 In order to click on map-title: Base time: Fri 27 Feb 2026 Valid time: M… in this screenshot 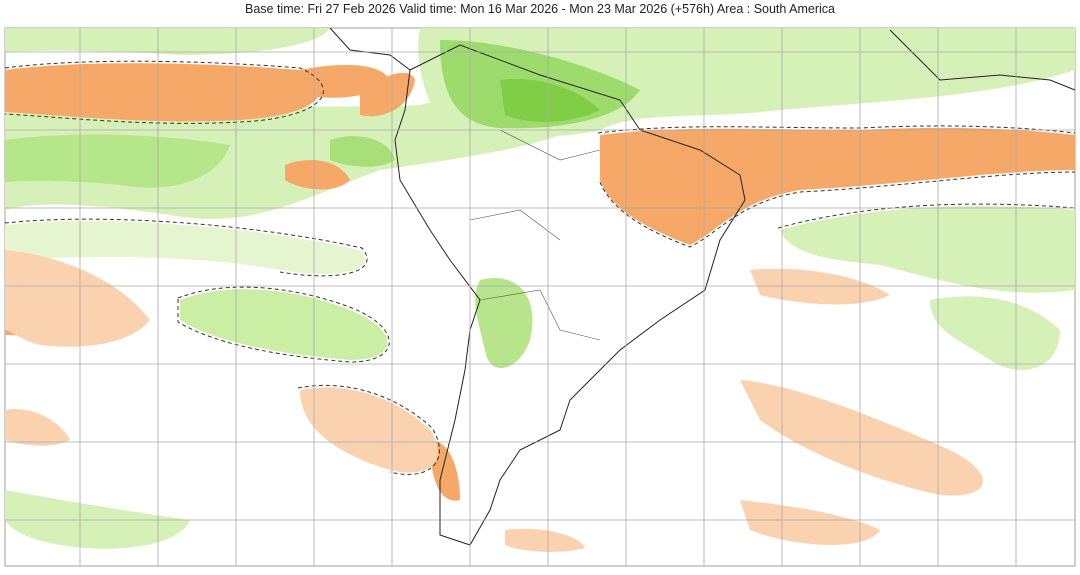, I will do `click(539, 9)`.